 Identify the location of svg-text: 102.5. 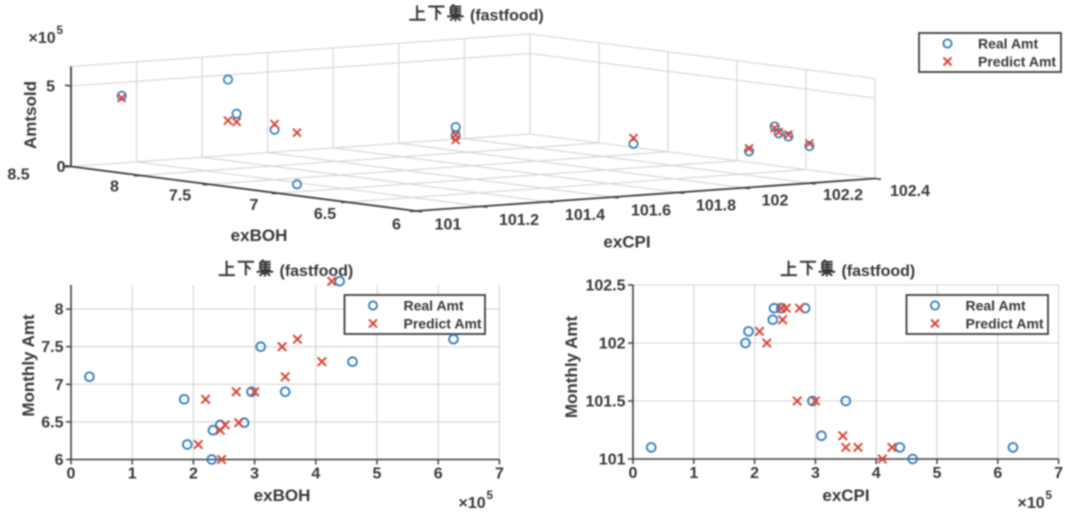
(605, 286).